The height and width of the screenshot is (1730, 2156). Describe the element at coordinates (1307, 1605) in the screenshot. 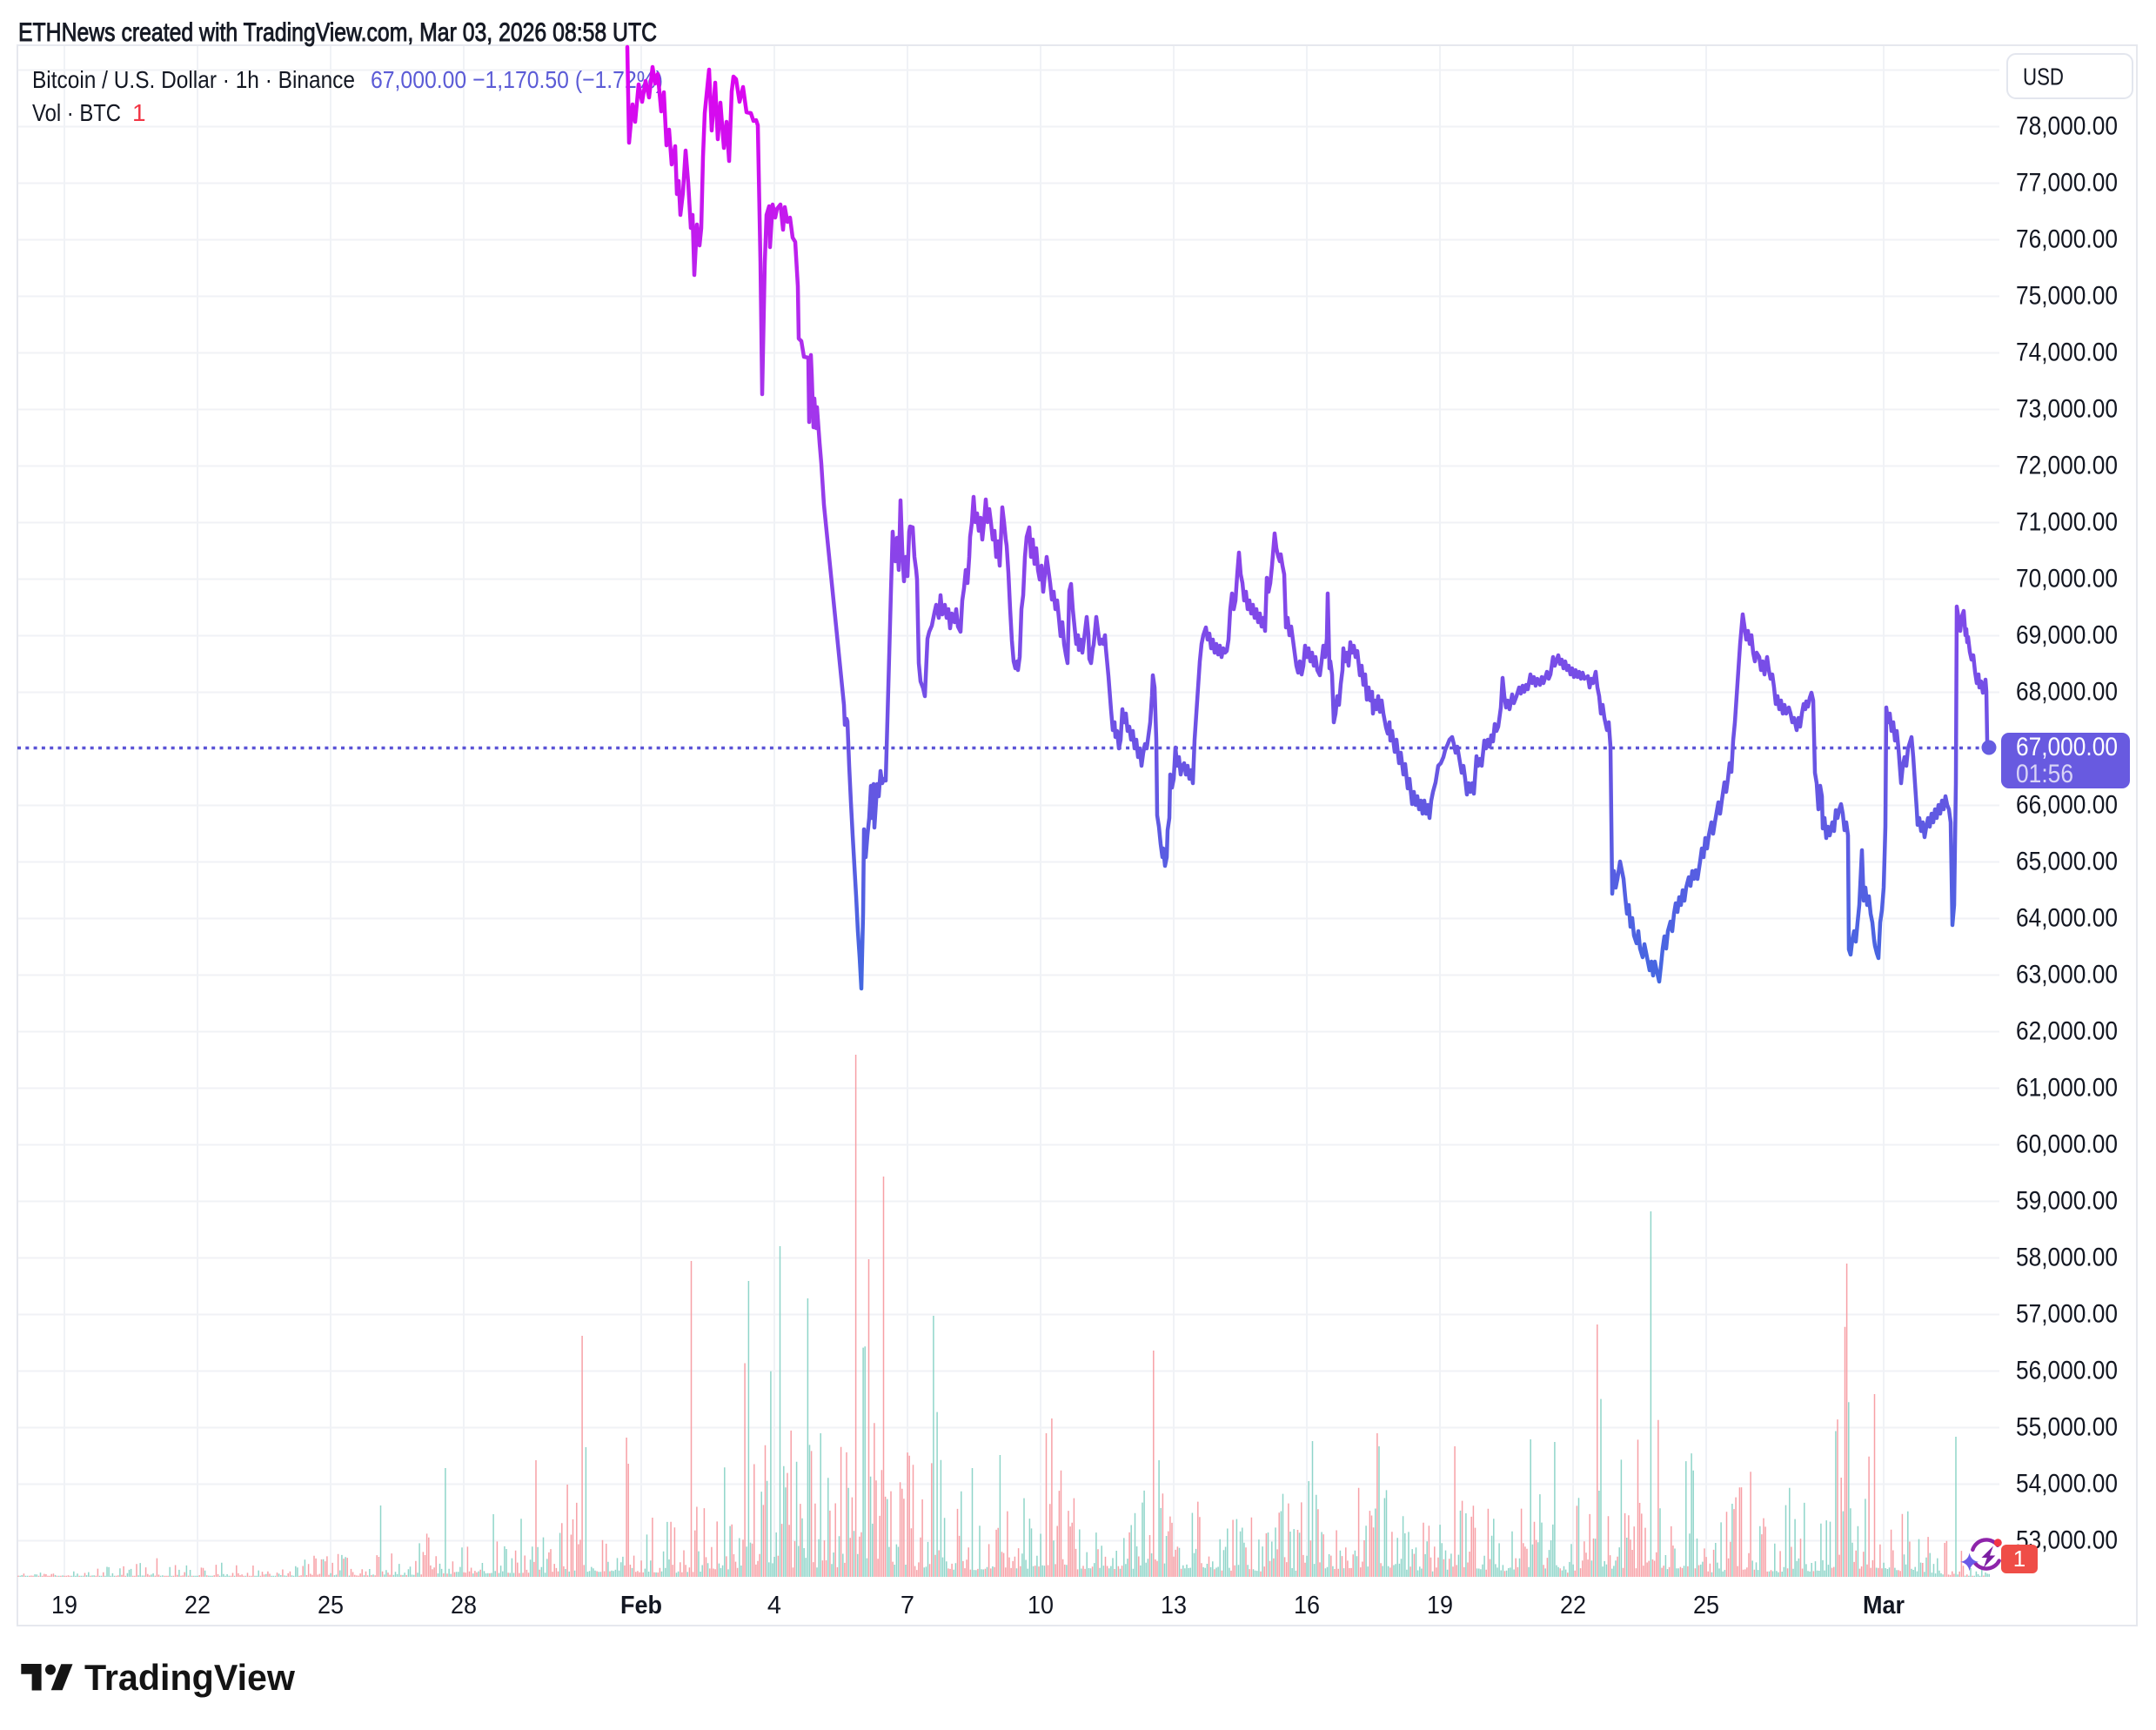

I see `svg-text: 16` at that location.